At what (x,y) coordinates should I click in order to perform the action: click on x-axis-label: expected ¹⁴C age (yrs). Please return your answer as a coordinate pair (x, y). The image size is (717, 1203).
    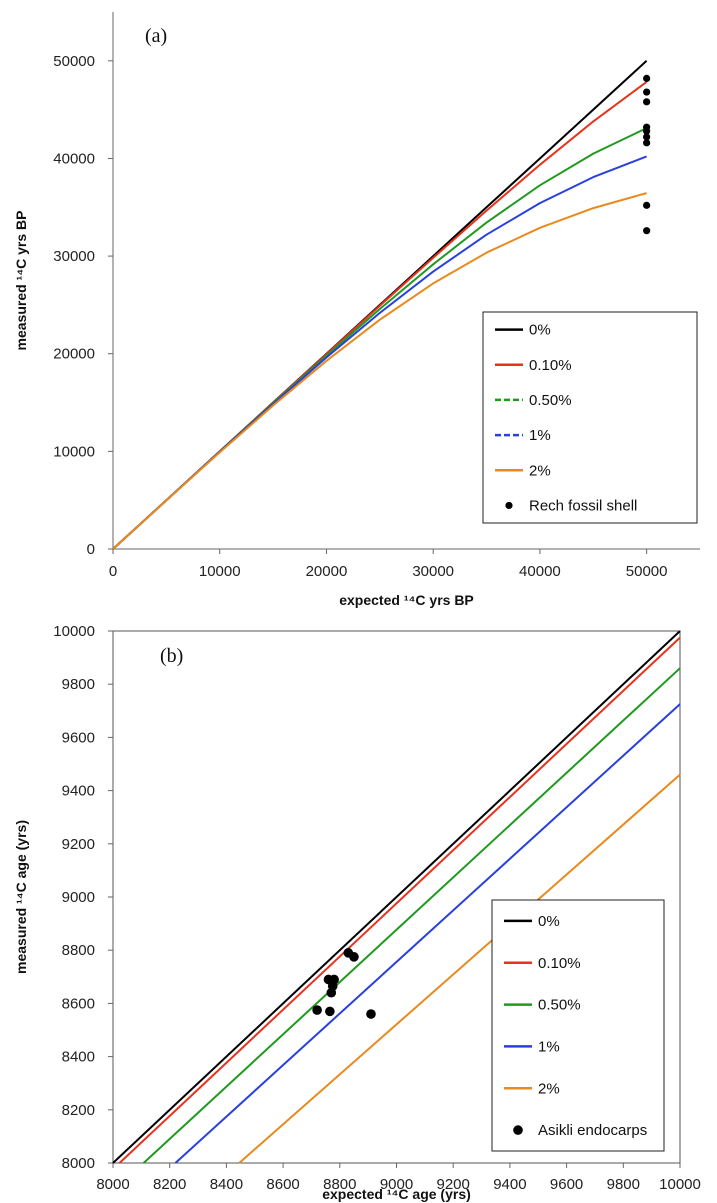
    Looking at the image, I should click on (396, 1194).